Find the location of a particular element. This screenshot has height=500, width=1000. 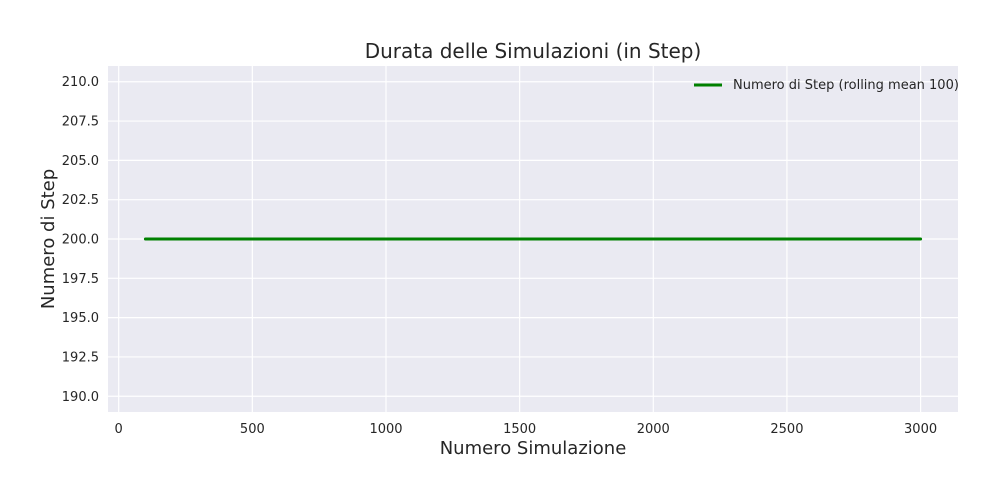

y-tick-label: 207.5 is located at coordinates (80, 122).